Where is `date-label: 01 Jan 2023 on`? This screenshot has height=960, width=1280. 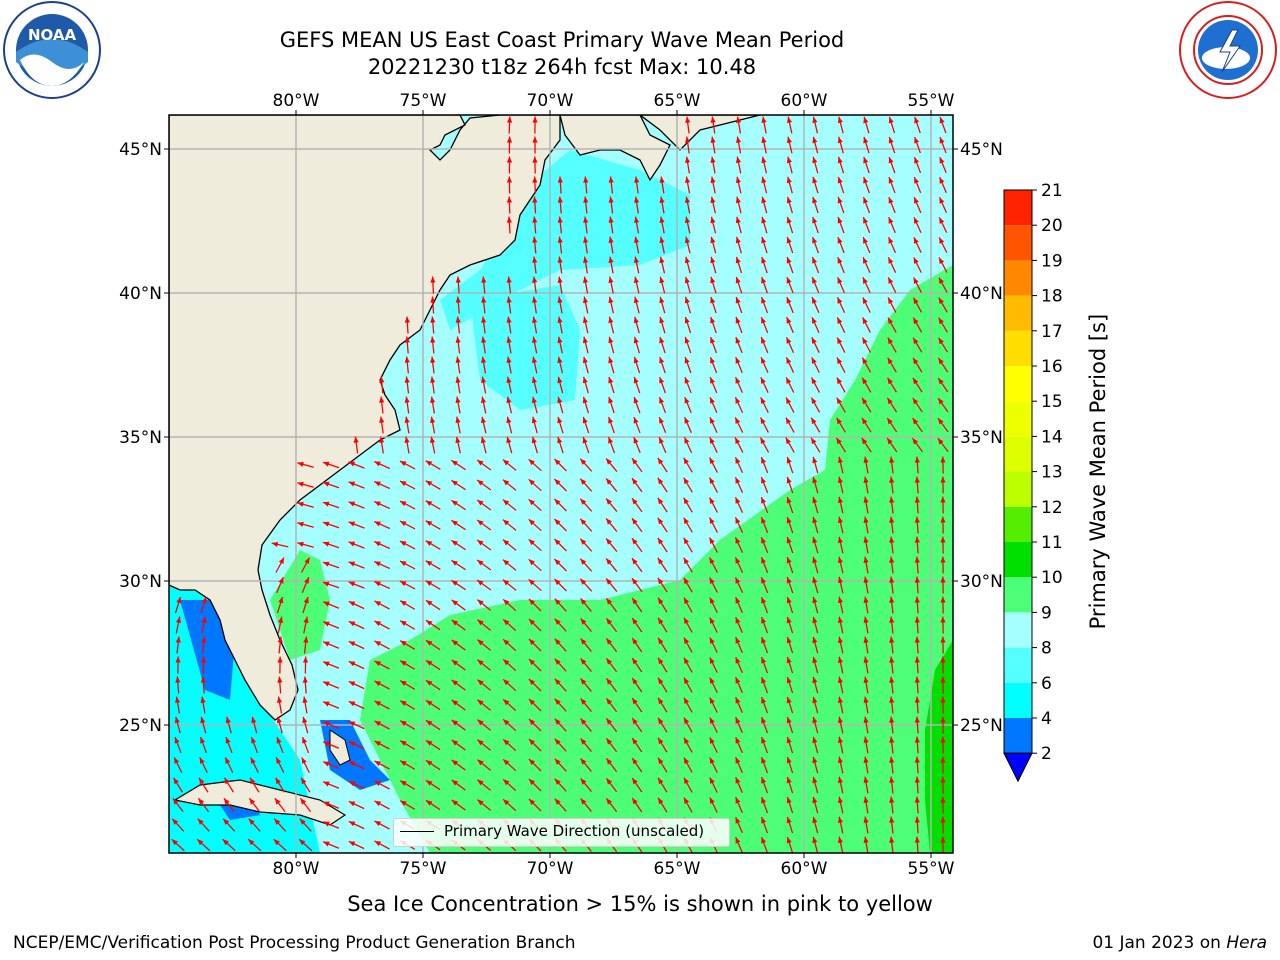 date-label: 01 Jan 2023 on is located at coordinates (1156, 943).